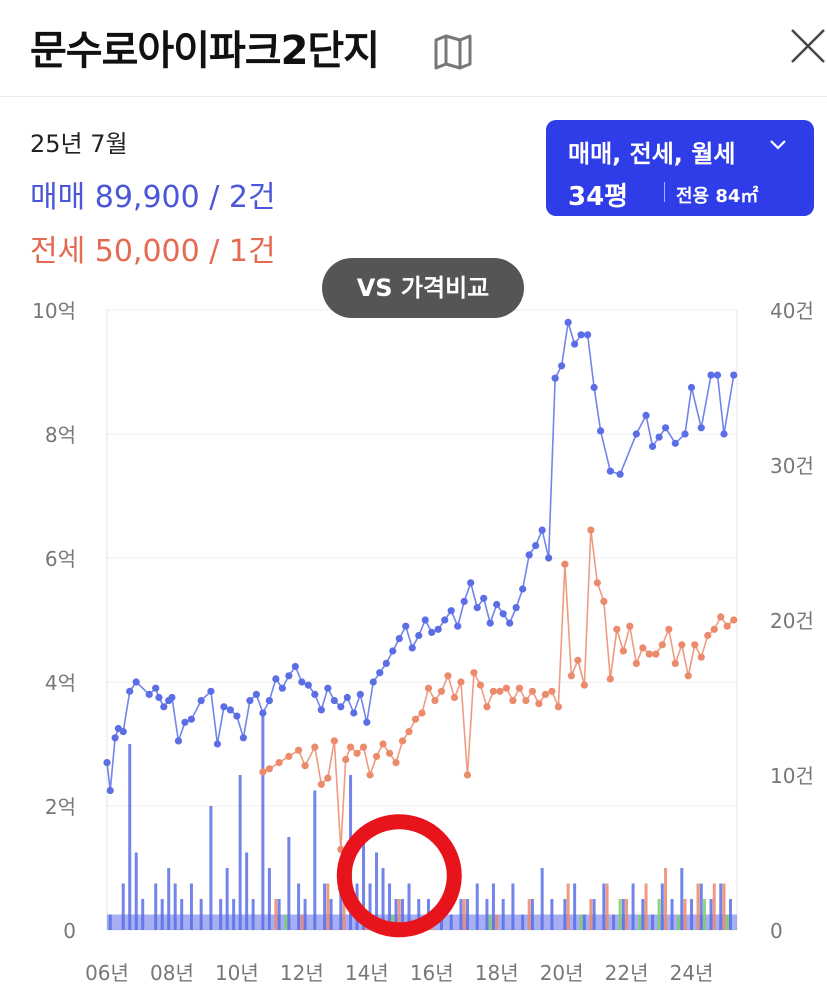 The height and width of the screenshot is (1005, 827). I want to click on y-tick-label: 0, so click(69, 931).